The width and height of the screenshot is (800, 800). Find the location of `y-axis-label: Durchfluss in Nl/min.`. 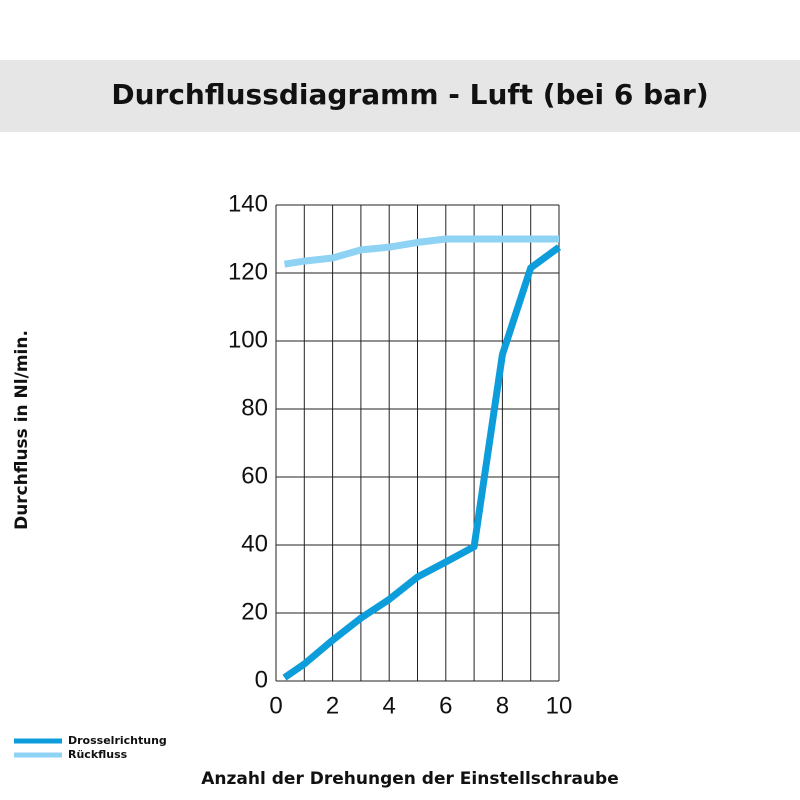

y-axis-label: Durchfluss in Nl/min. is located at coordinates (22, 430).